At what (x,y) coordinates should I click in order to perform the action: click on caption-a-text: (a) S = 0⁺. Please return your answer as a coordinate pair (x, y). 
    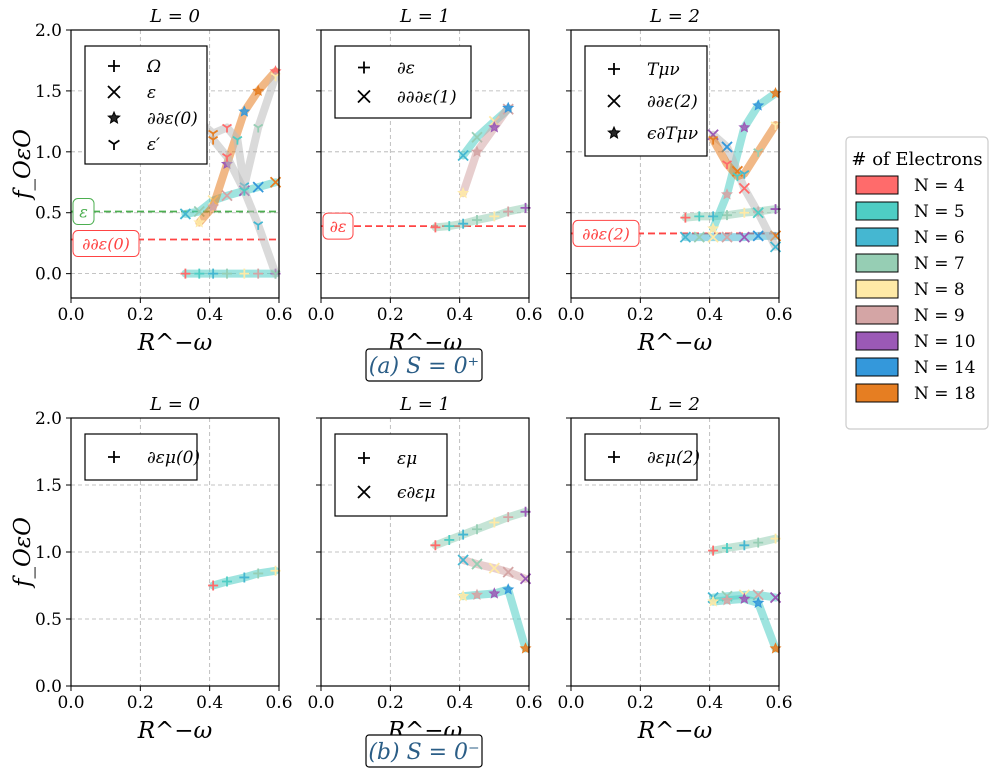
    Looking at the image, I should click on (424, 366).